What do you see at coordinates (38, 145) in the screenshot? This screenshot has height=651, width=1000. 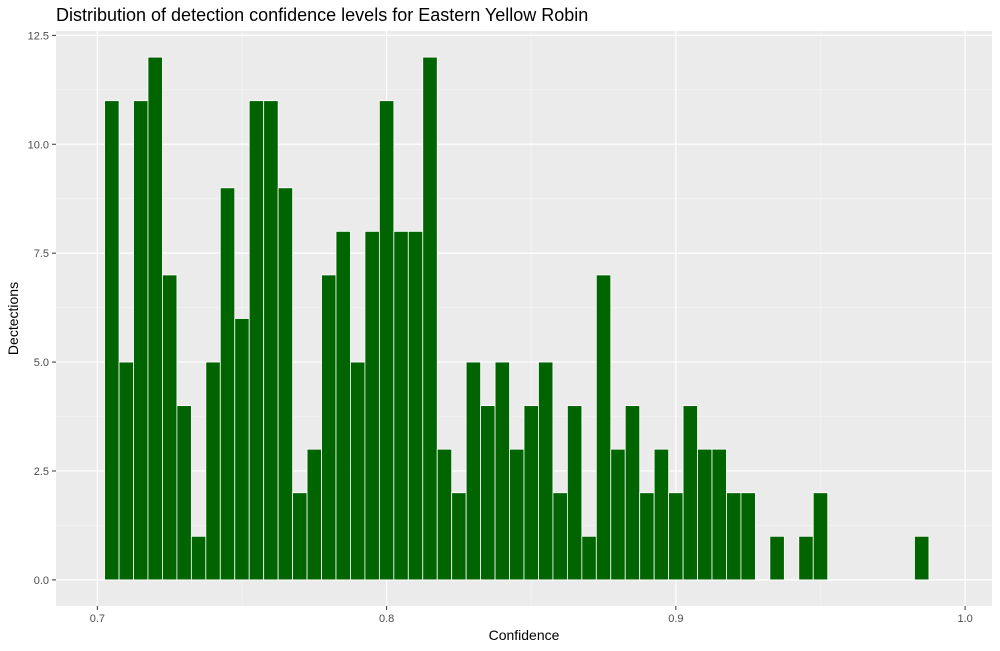 I see `y-tick-label: 10.0` at bounding box center [38, 145].